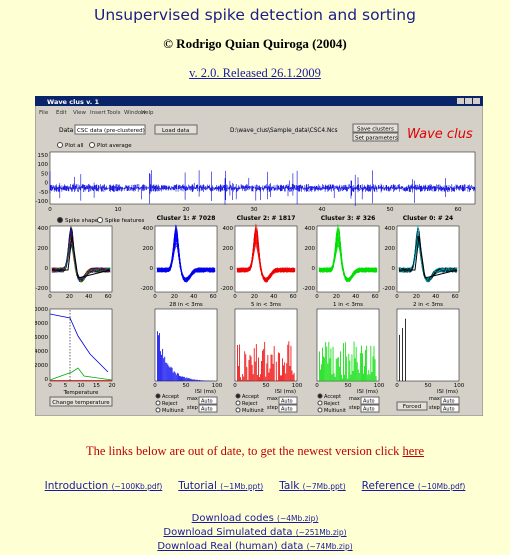 This screenshot has width=510, height=555. I want to click on gui-text: Set parameters, so click(376, 139).